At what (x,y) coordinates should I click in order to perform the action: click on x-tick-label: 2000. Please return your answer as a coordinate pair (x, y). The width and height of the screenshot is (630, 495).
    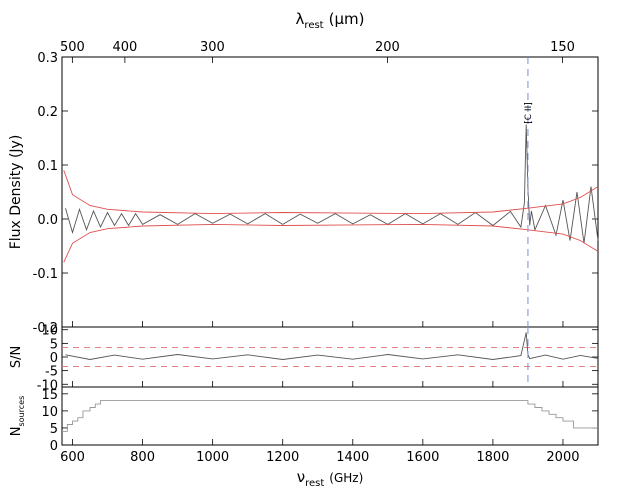
    Looking at the image, I should click on (562, 457).